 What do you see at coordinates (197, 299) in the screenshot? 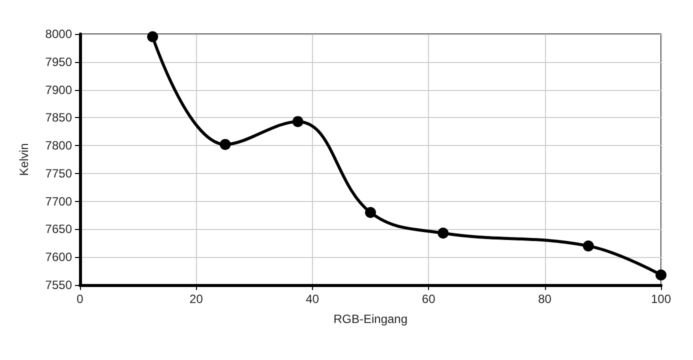
I see `x-tick-label: 20` at bounding box center [197, 299].